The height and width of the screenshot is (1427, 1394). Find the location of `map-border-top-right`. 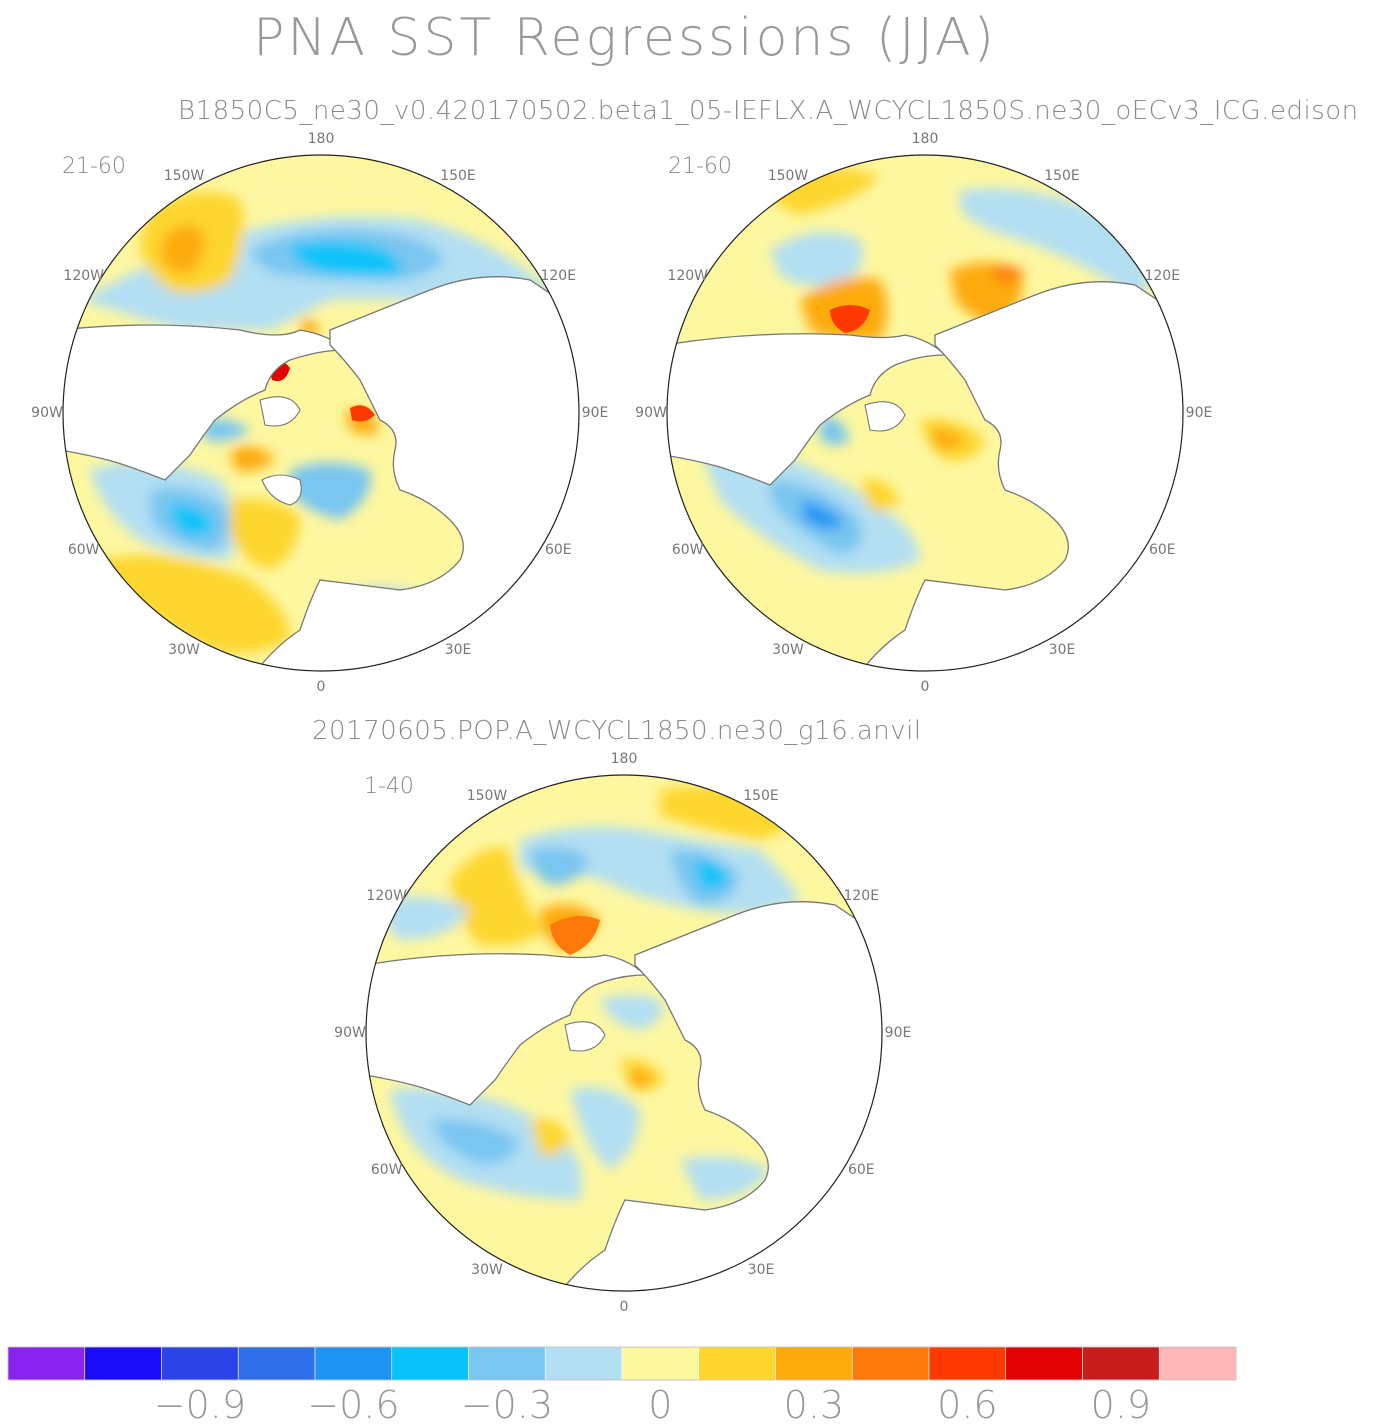

map-border-top-right is located at coordinates (925, 413).